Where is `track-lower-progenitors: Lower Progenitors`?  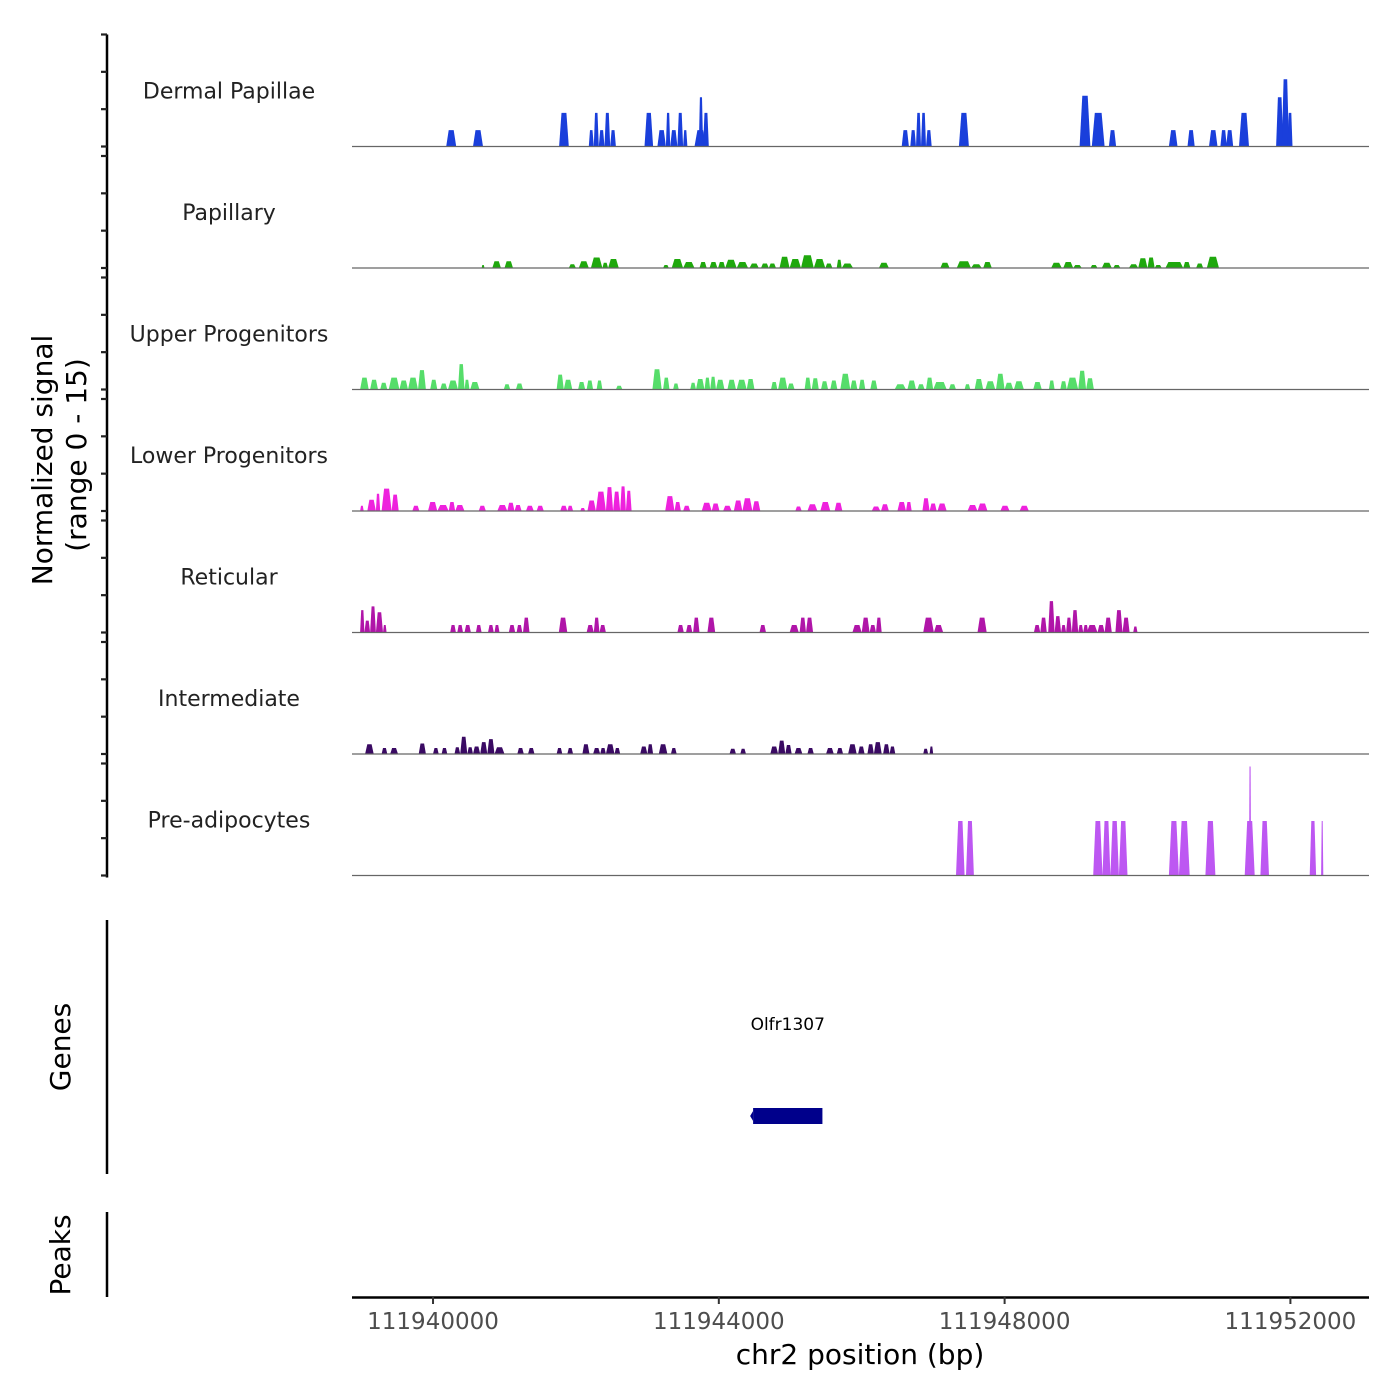
track-lower-progenitors: Lower Progenitors is located at coordinates (749, 478).